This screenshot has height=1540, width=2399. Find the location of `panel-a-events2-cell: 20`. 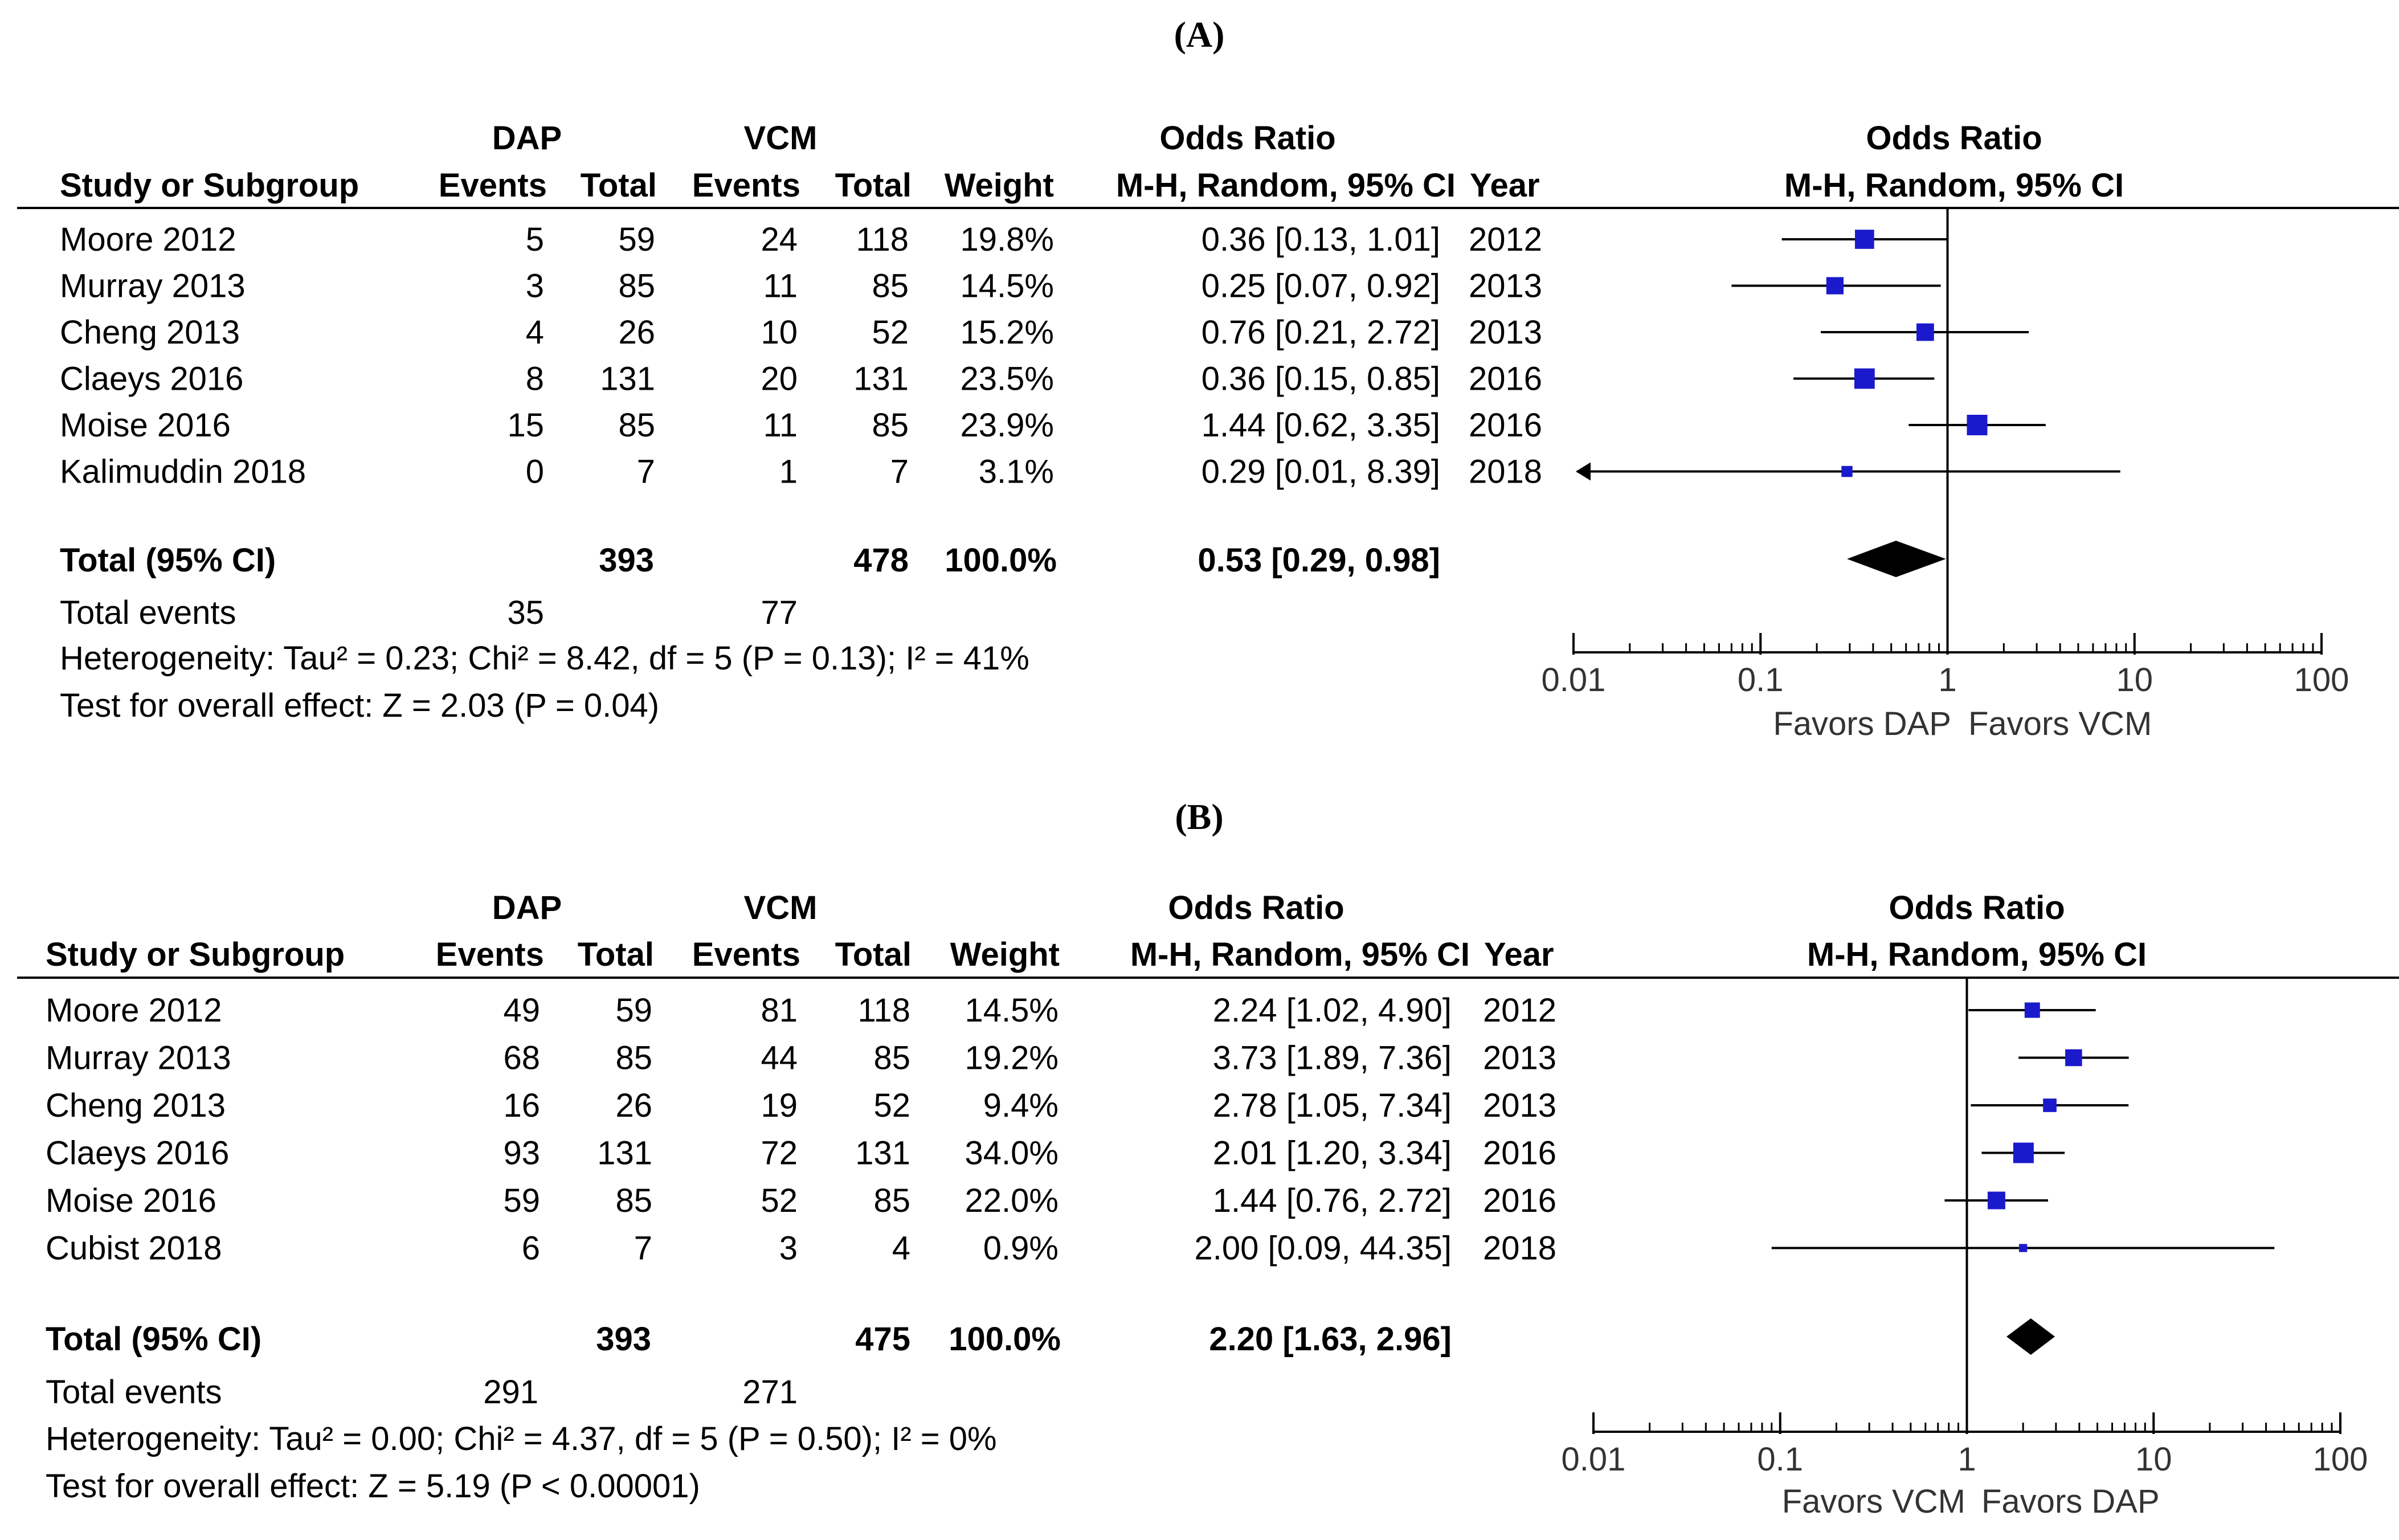

panel-a-events2-cell: 20 is located at coordinates (779, 379).